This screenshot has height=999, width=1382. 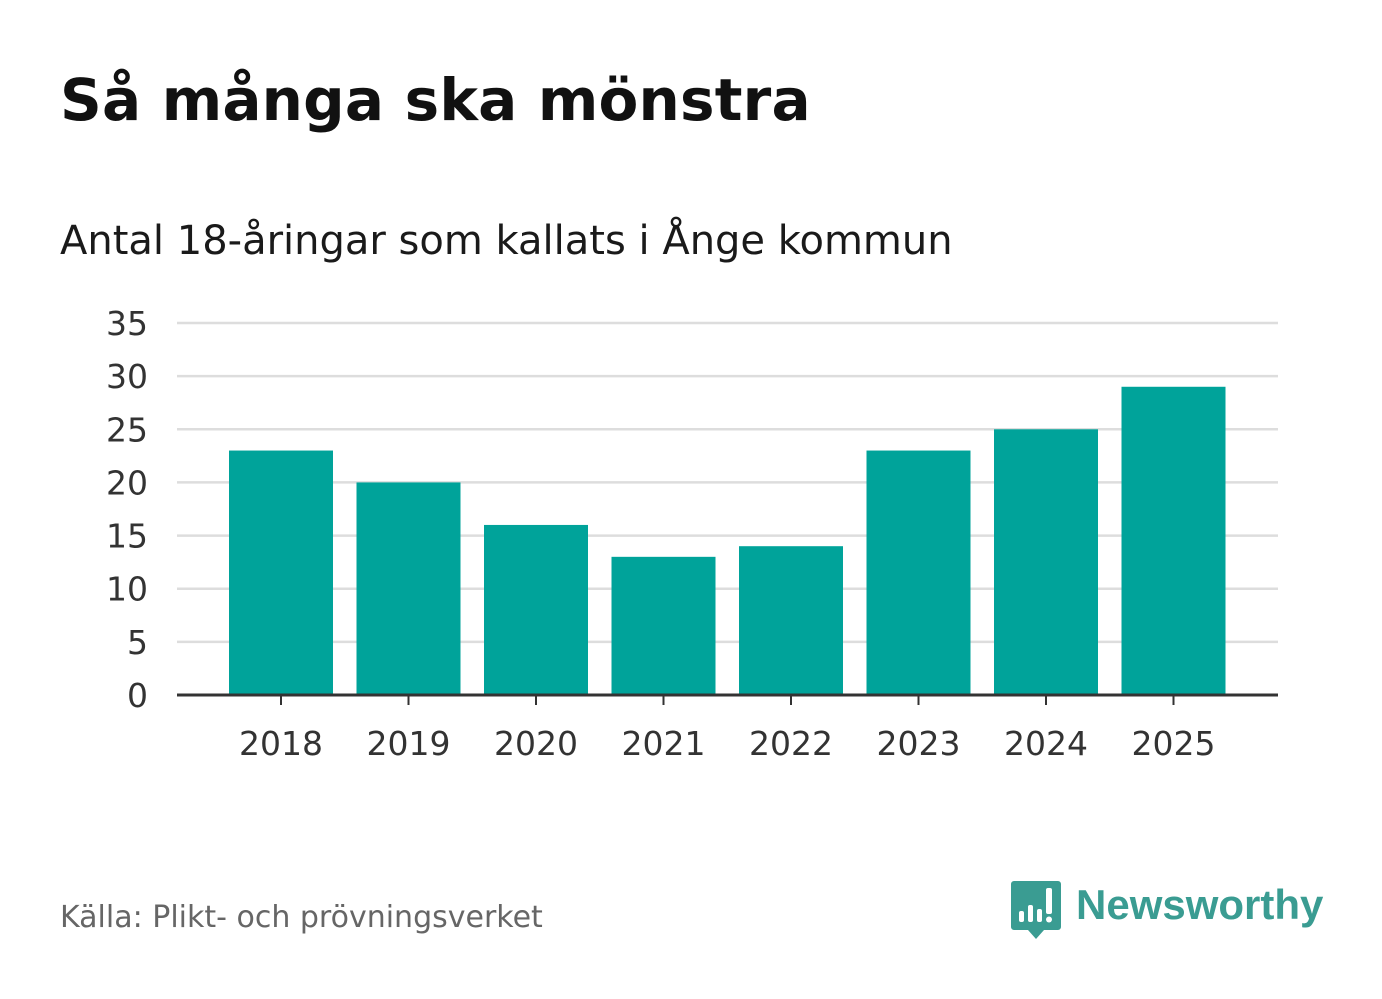 What do you see at coordinates (663, 625) in the screenshot?
I see `bar-2021` at bounding box center [663, 625].